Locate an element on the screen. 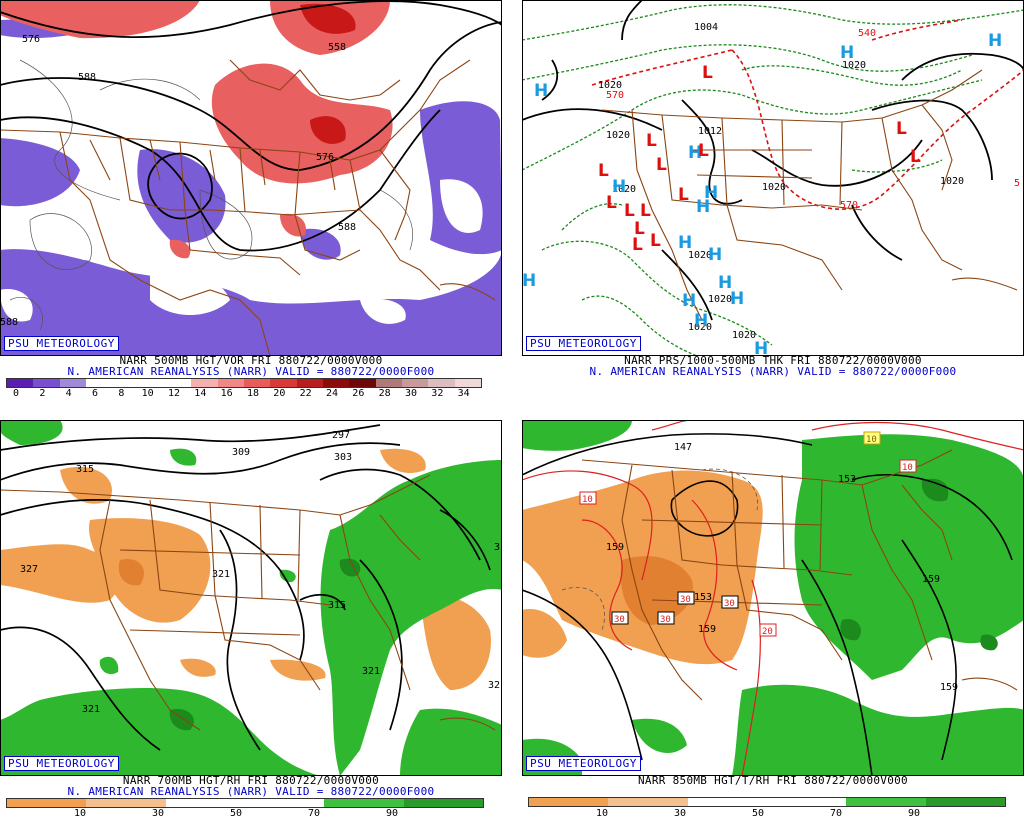 Image resolution: width=1024 pixels, height=819 pixels. isobar-label: 1004 is located at coordinates (706, 27).